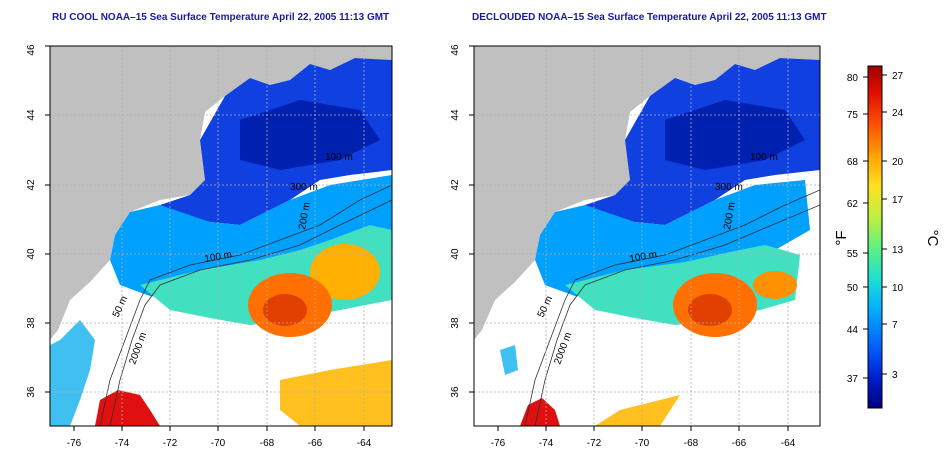 This screenshot has height=475, width=950. I want to click on celsius-unit-label: °C, so click(932, 238).